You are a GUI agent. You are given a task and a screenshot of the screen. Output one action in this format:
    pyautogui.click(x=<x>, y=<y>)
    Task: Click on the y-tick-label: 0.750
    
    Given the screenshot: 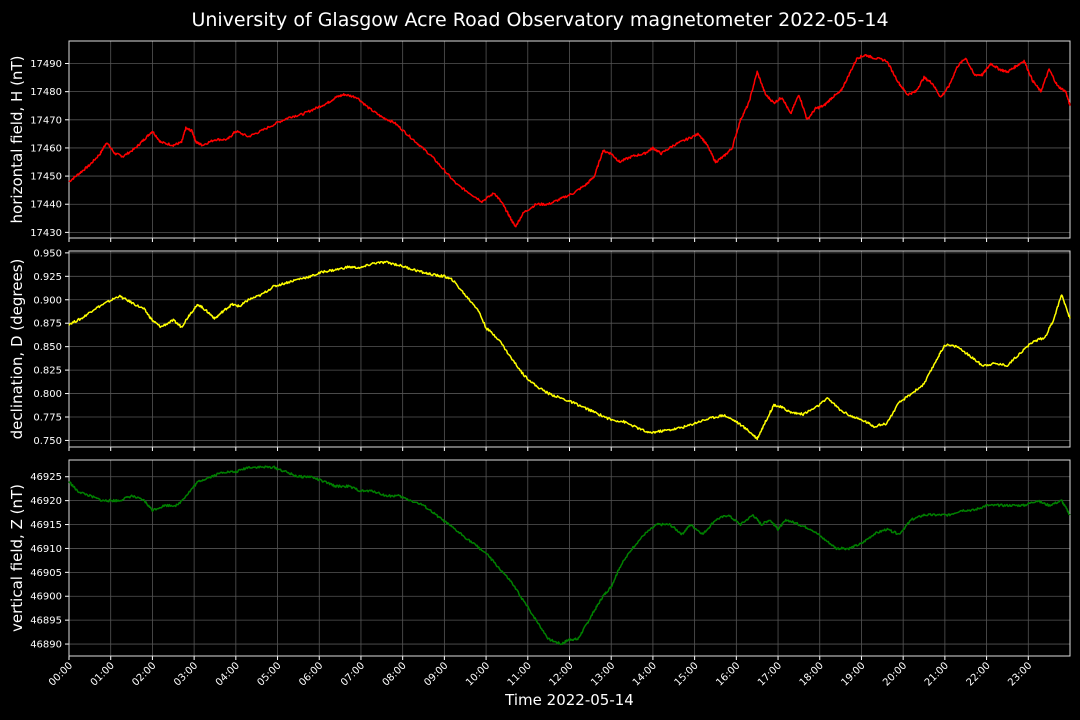 What is the action you would take?
    pyautogui.click(x=47, y=441)
    